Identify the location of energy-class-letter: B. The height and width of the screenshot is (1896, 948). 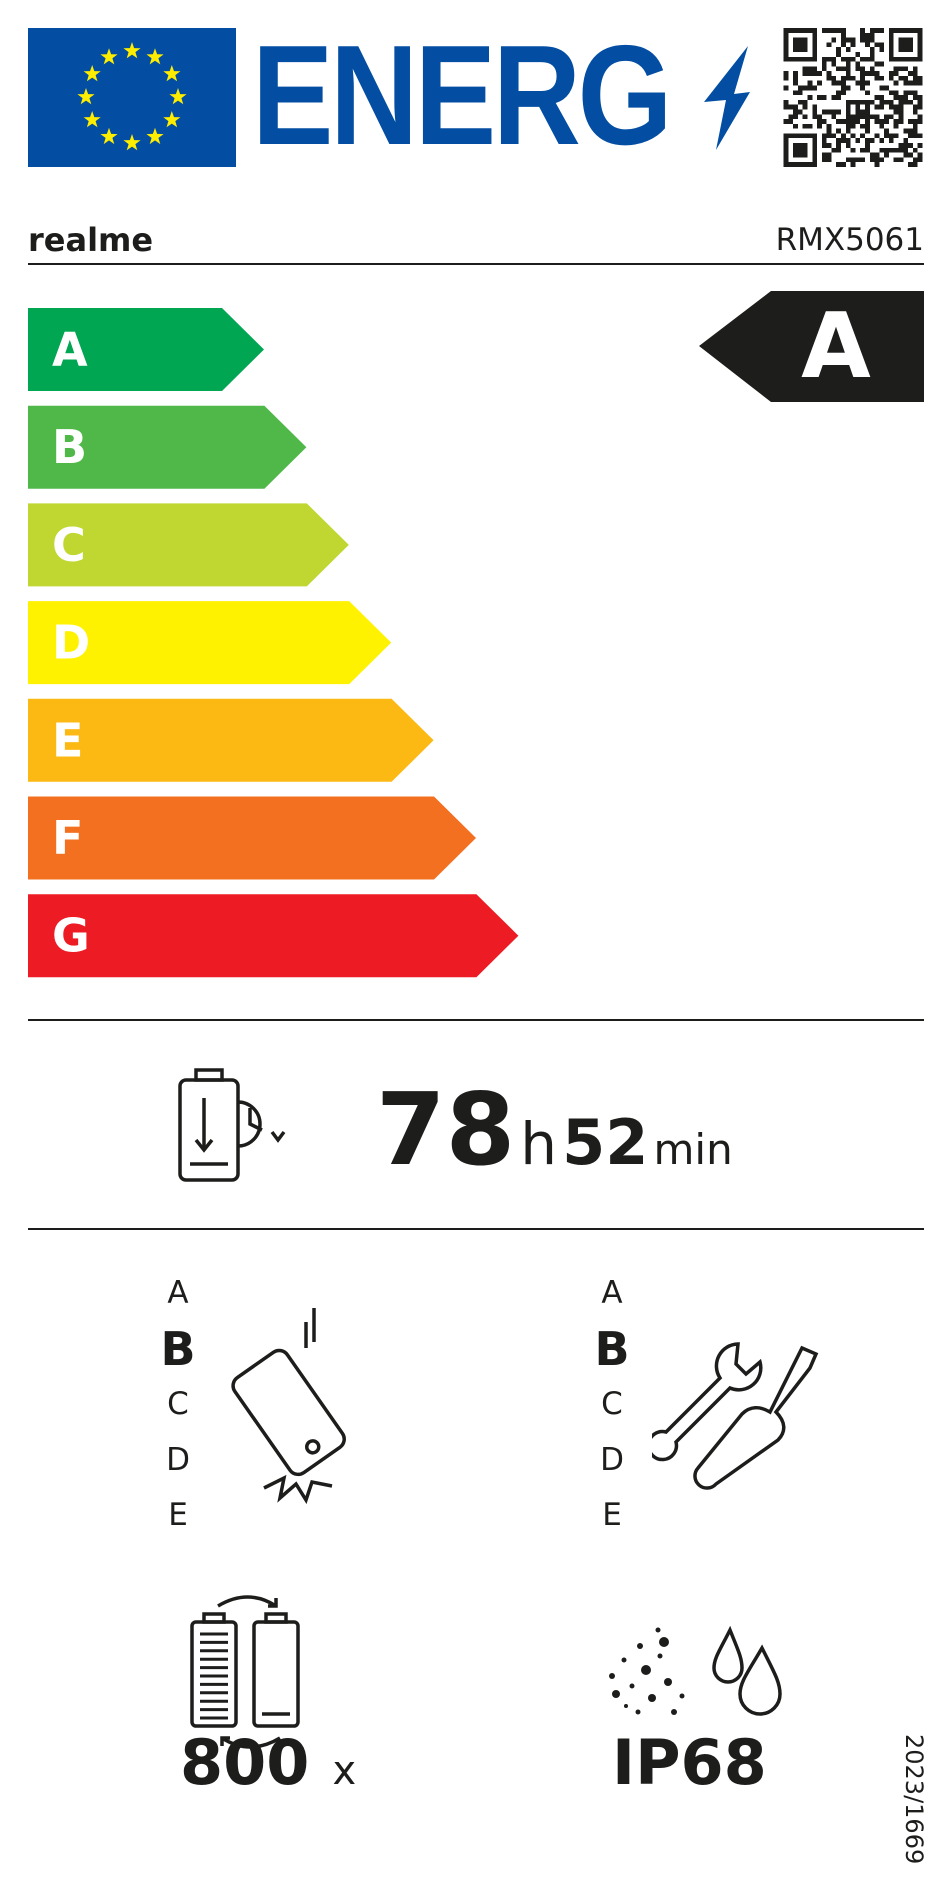
(69, 447).